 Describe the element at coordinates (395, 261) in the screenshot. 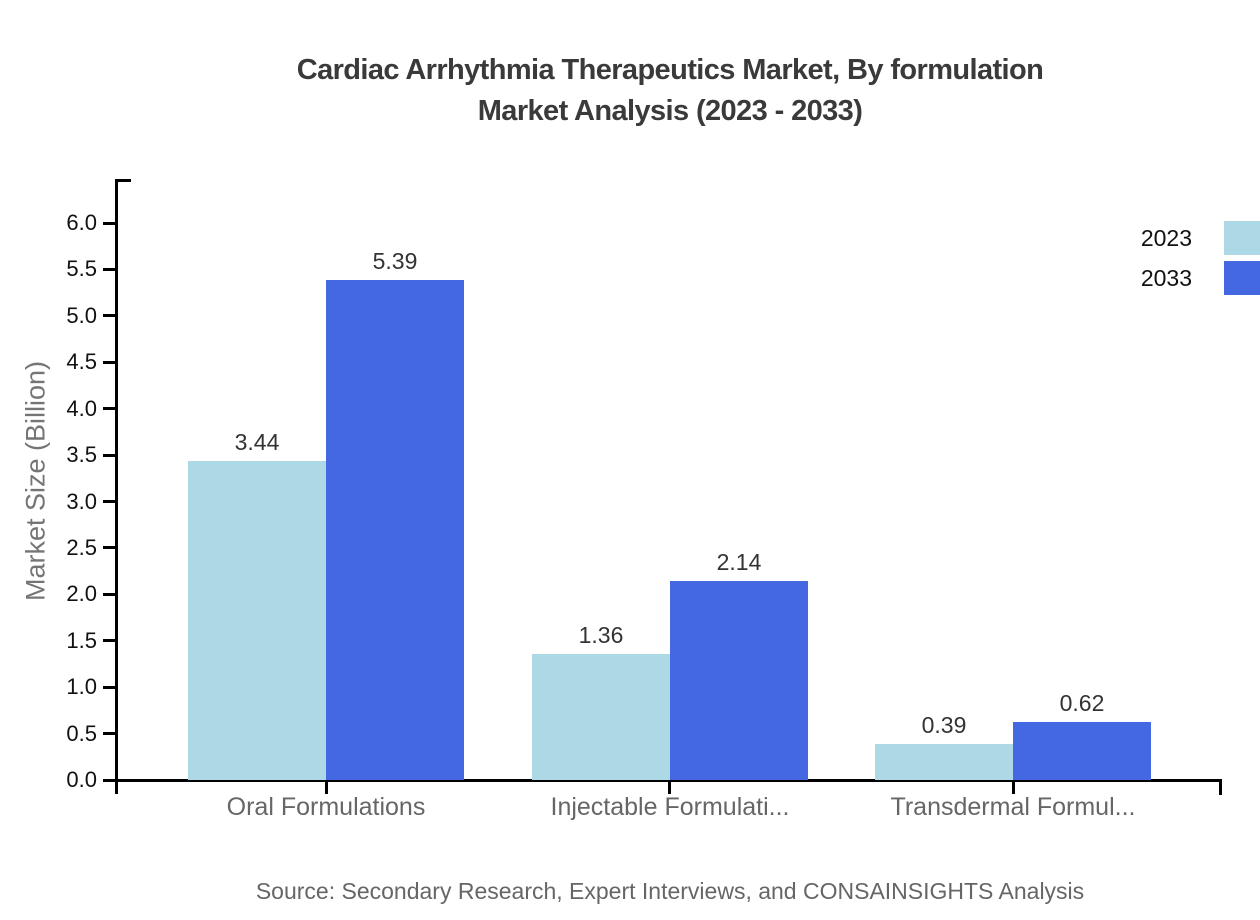

I see `bar-value-label: 5.39` at that location.